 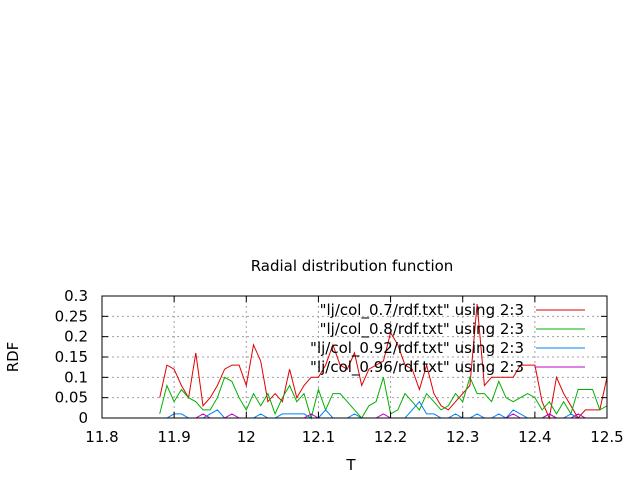 What do you see at coordinates (462, 437) in the screenshot?
I see `x-tick-label: 12.3` at bounding box center [462, 437].